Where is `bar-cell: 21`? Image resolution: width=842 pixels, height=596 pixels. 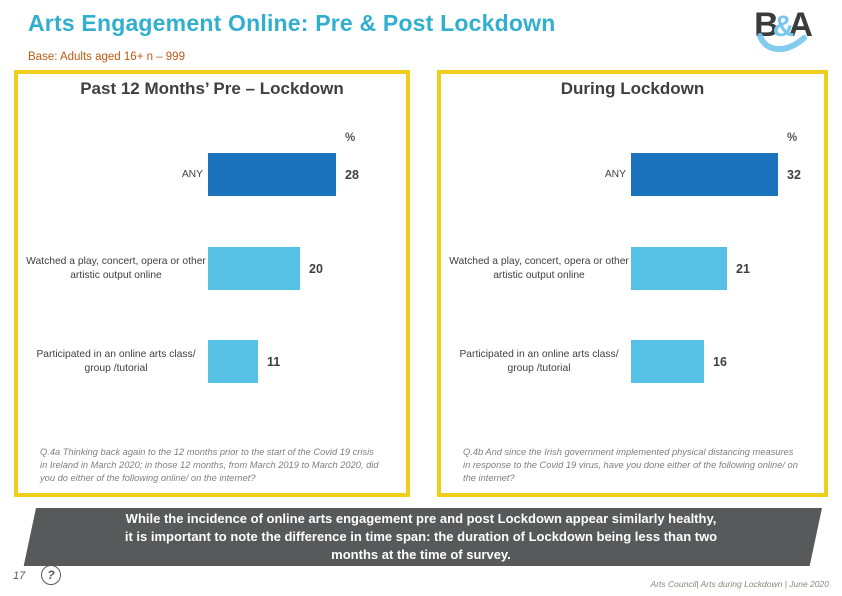
bar-cell: 21 is located at coordinates (690, 268).